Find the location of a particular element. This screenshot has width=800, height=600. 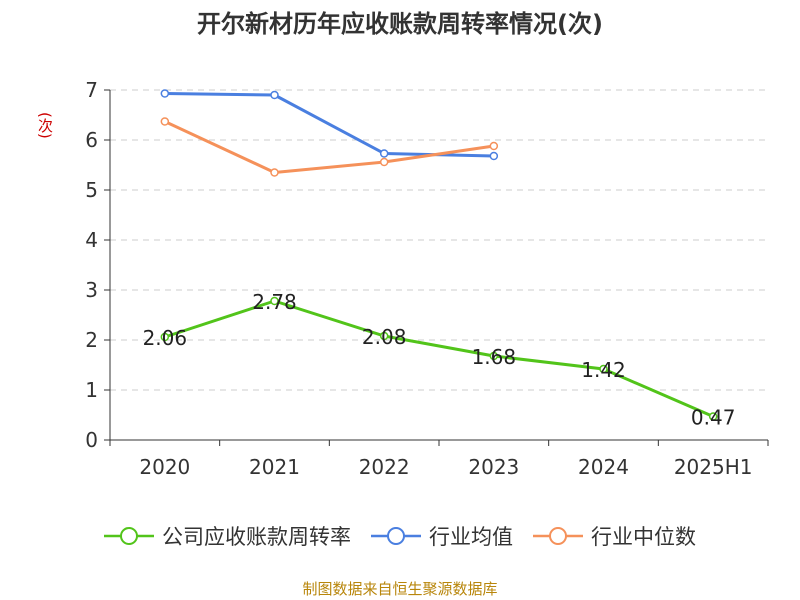

data-label: 0.47 is located at coordinates (713, 418).